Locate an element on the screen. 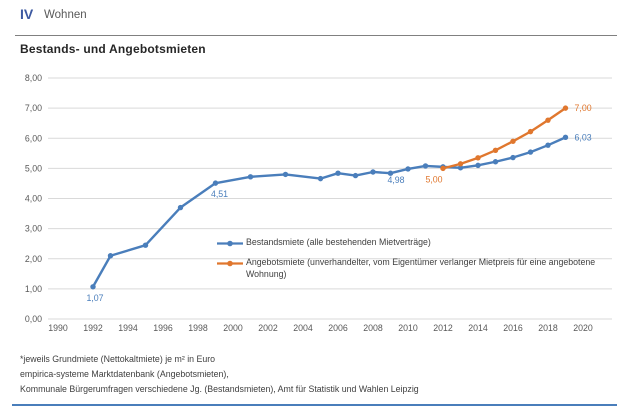 The image size is (620, 414). x-axis-tick-label: 1996 is located at coordinates (163, 328).